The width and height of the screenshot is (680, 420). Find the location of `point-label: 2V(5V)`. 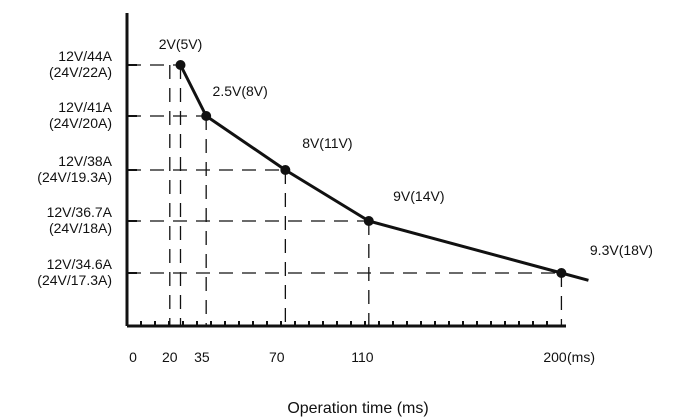

point-label: 2V(5V) is located at coordinates (181, 44).